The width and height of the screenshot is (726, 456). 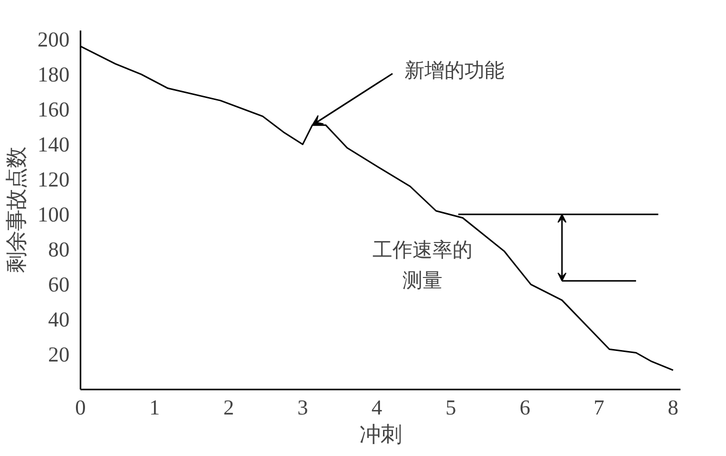 I want to click on y-tick-label: 140, so click(x=54, y=144).